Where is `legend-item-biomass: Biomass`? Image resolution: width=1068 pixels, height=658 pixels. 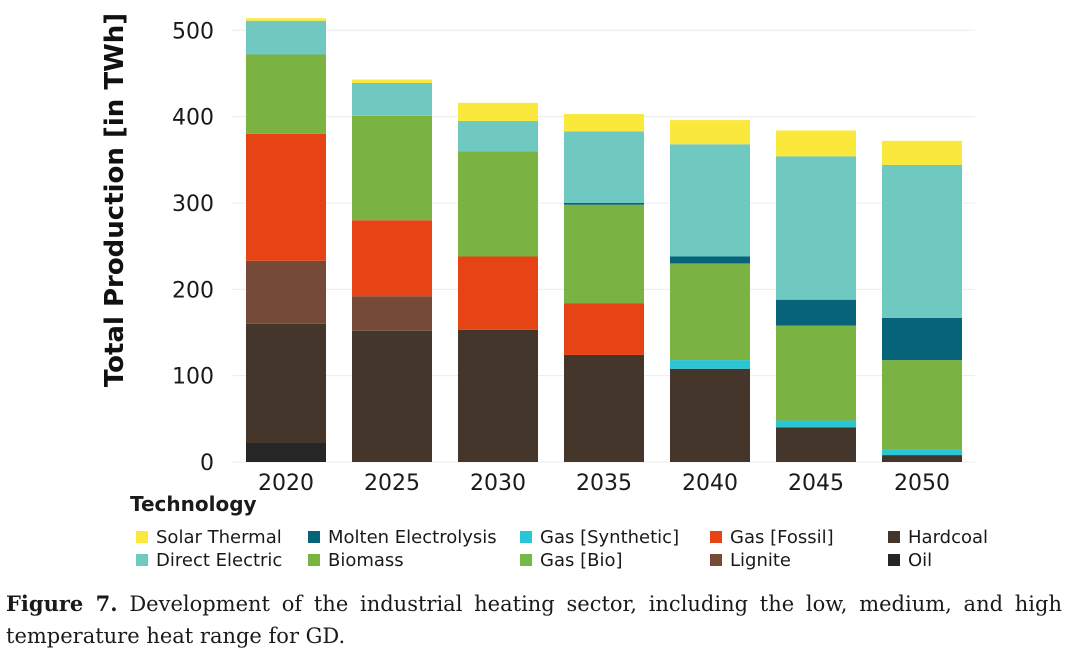
legend-item-biomass: Biomass is located at coordinates (356, 560).